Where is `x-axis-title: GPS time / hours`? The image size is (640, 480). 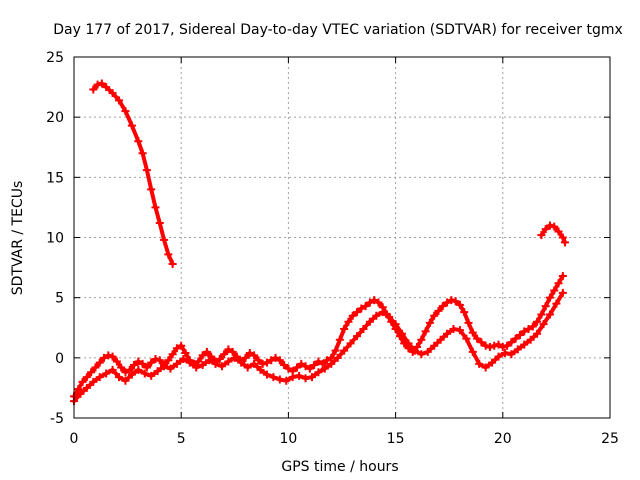
x-axis-title: GPS time / hours is located at coordinates (339, 467).